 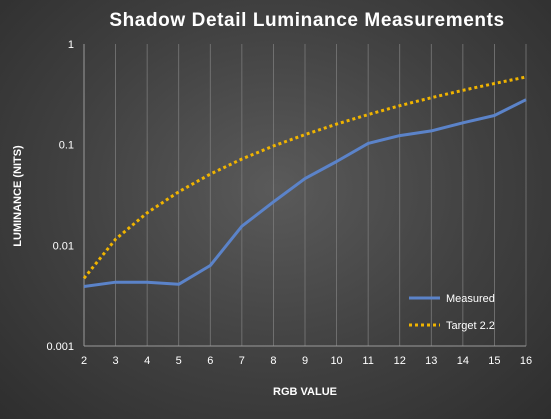 What do you see at coordinates (71, 45) in the screenshot?
I see `y-tick-label: 1` at bounding box center [71, 45].